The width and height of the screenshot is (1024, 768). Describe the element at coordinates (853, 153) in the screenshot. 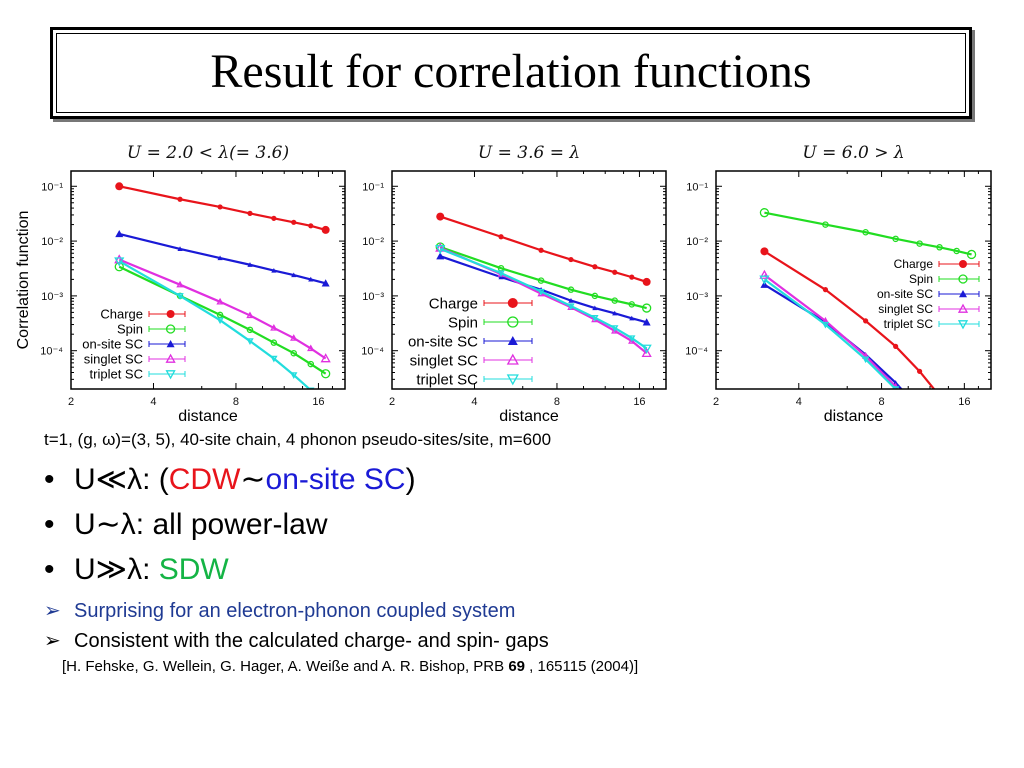

I see `chart-title: U = 6.0 > λ` at that location.